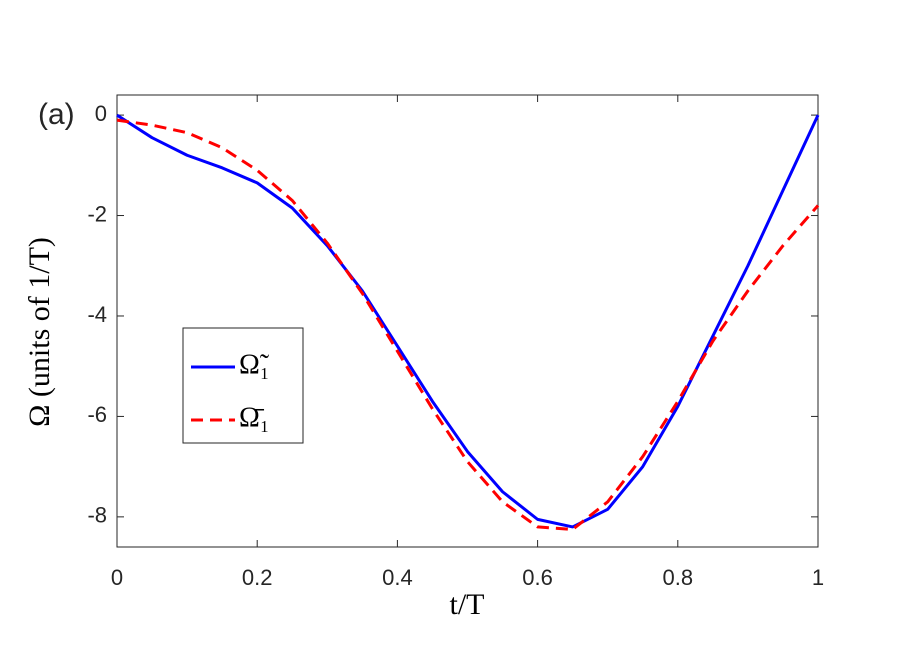 Image resolution: width=903 pixels, height=645 pixels. Describe the element at coordinates (117, 577) in the screenshot. I see `x-tick-label: 0` at that location.